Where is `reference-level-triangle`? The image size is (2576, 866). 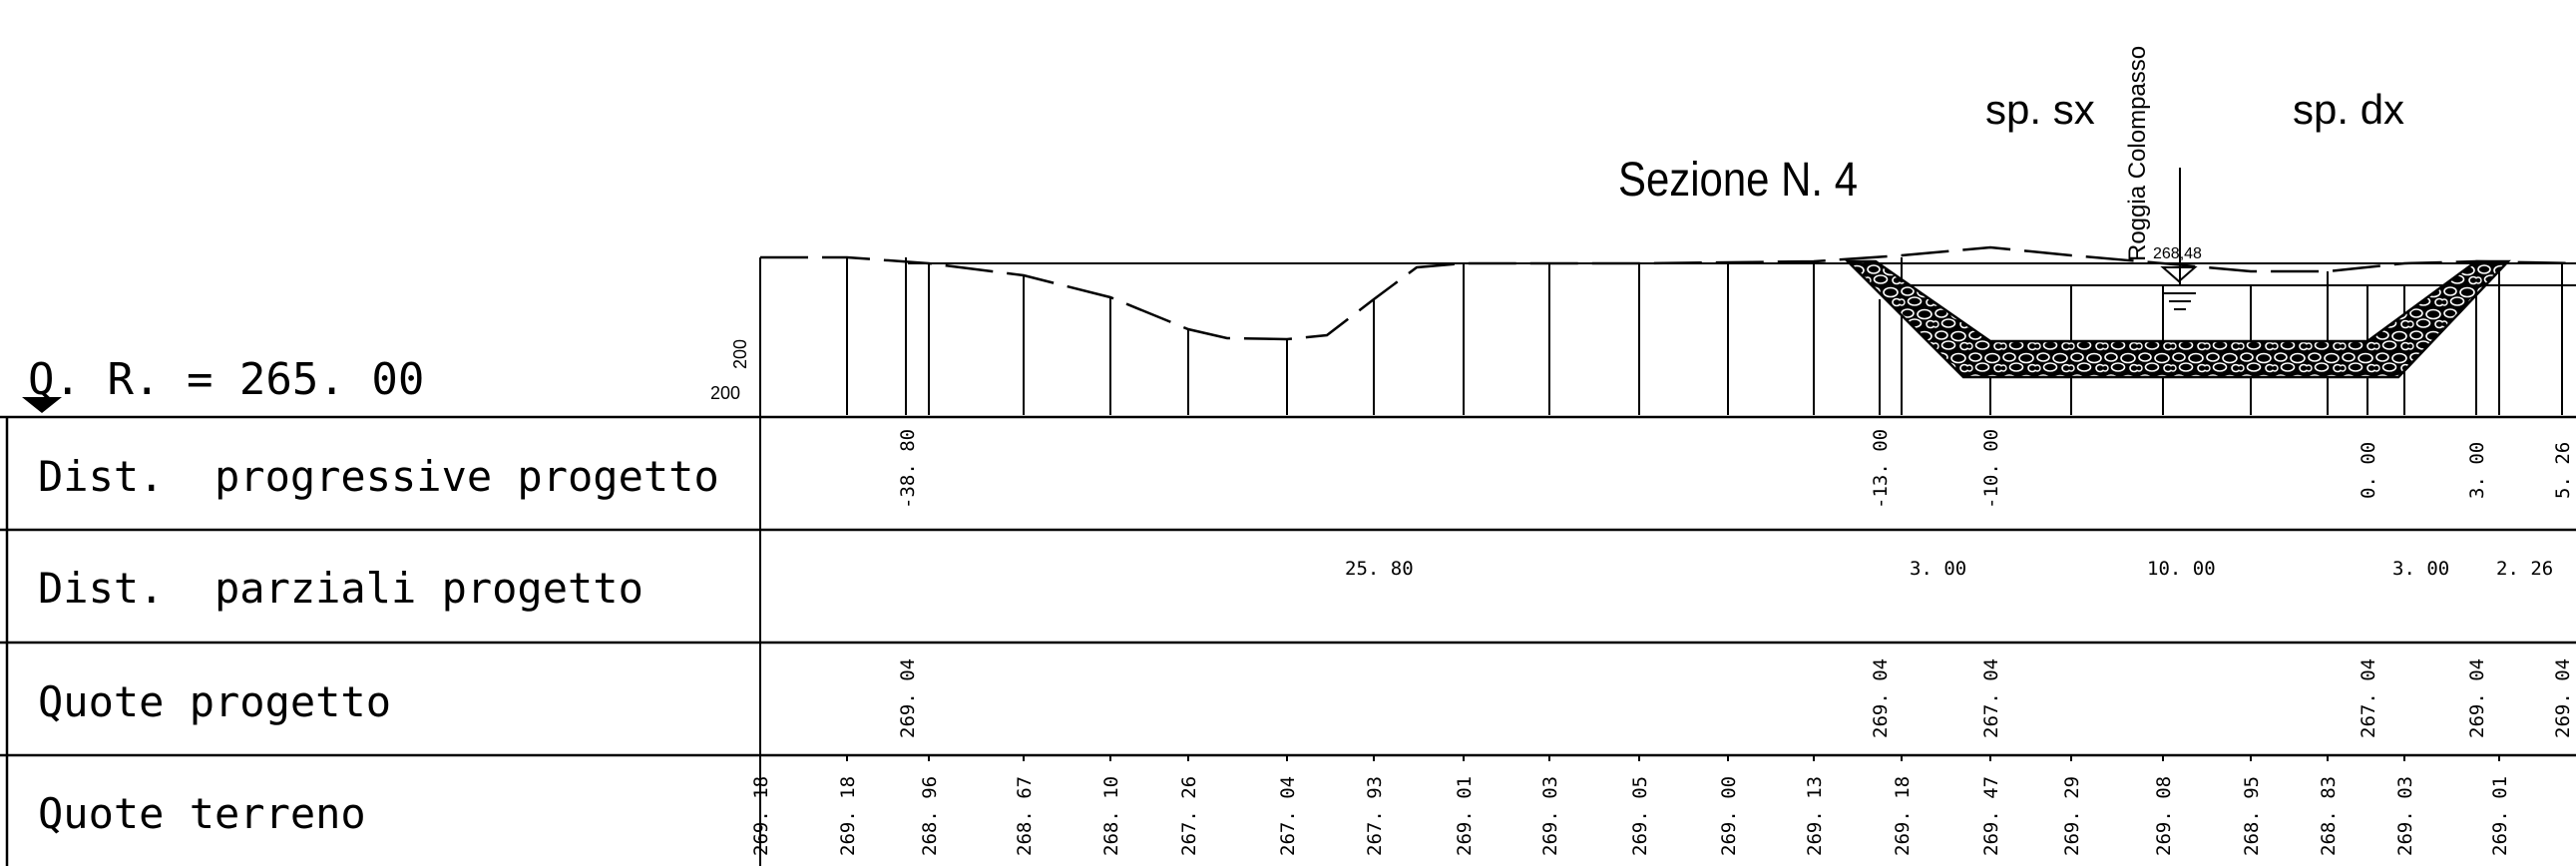 reference-level-triangle is located at coordinates (42, 405).